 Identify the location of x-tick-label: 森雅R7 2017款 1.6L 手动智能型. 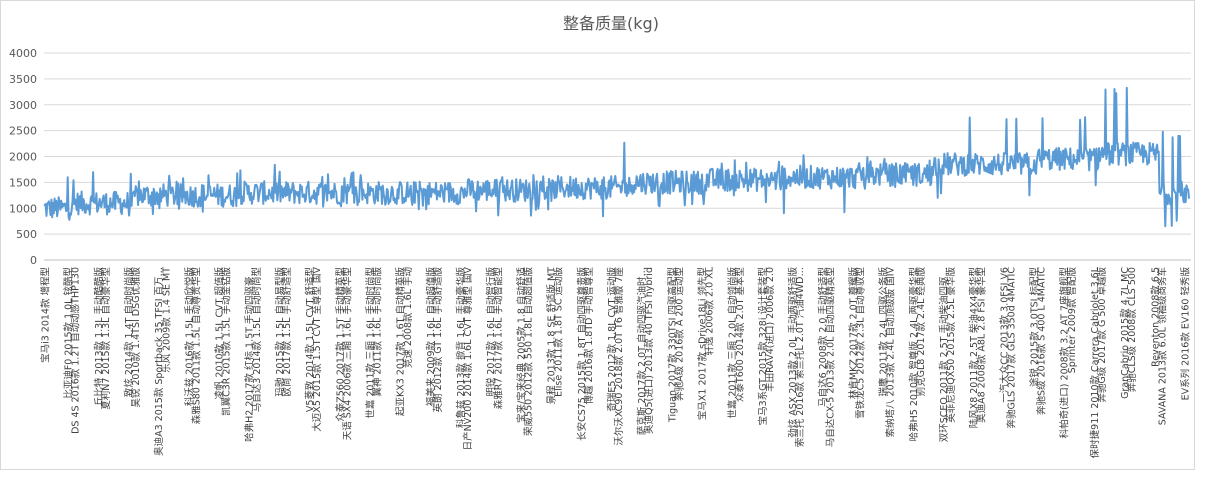
(498, 338).